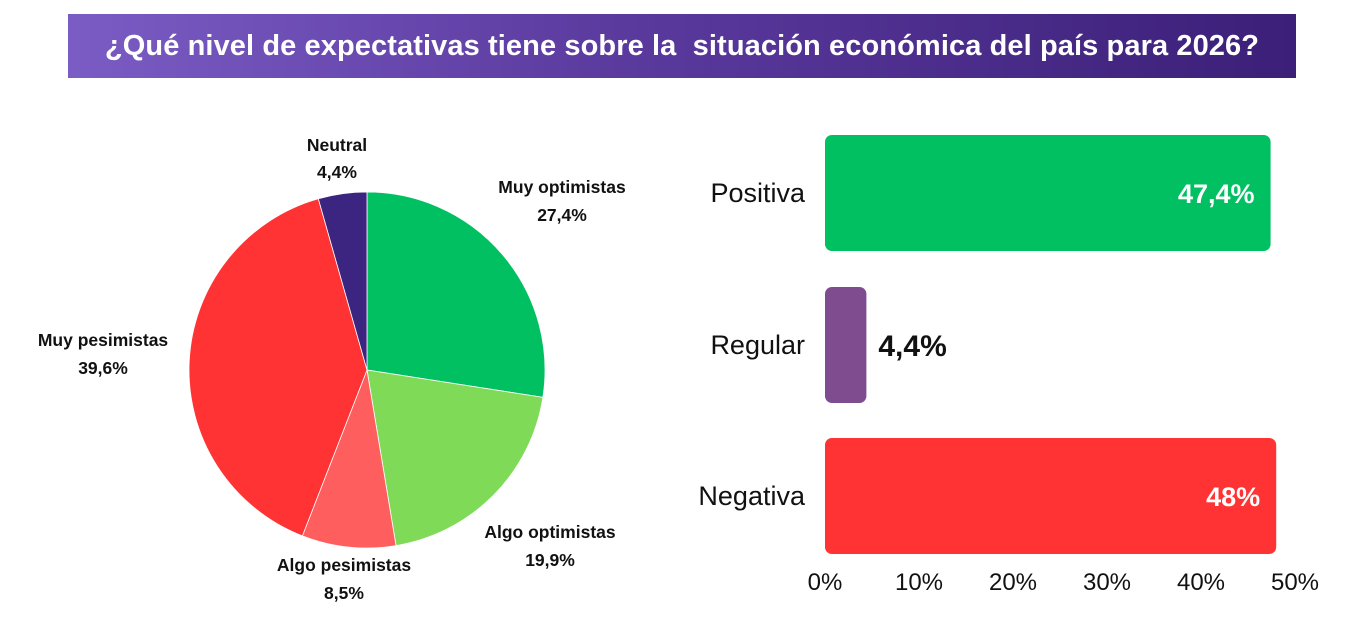 This screenshot has width=1348, height=638. I want to click on x-tick-label: 40%, so click(1201, 582).